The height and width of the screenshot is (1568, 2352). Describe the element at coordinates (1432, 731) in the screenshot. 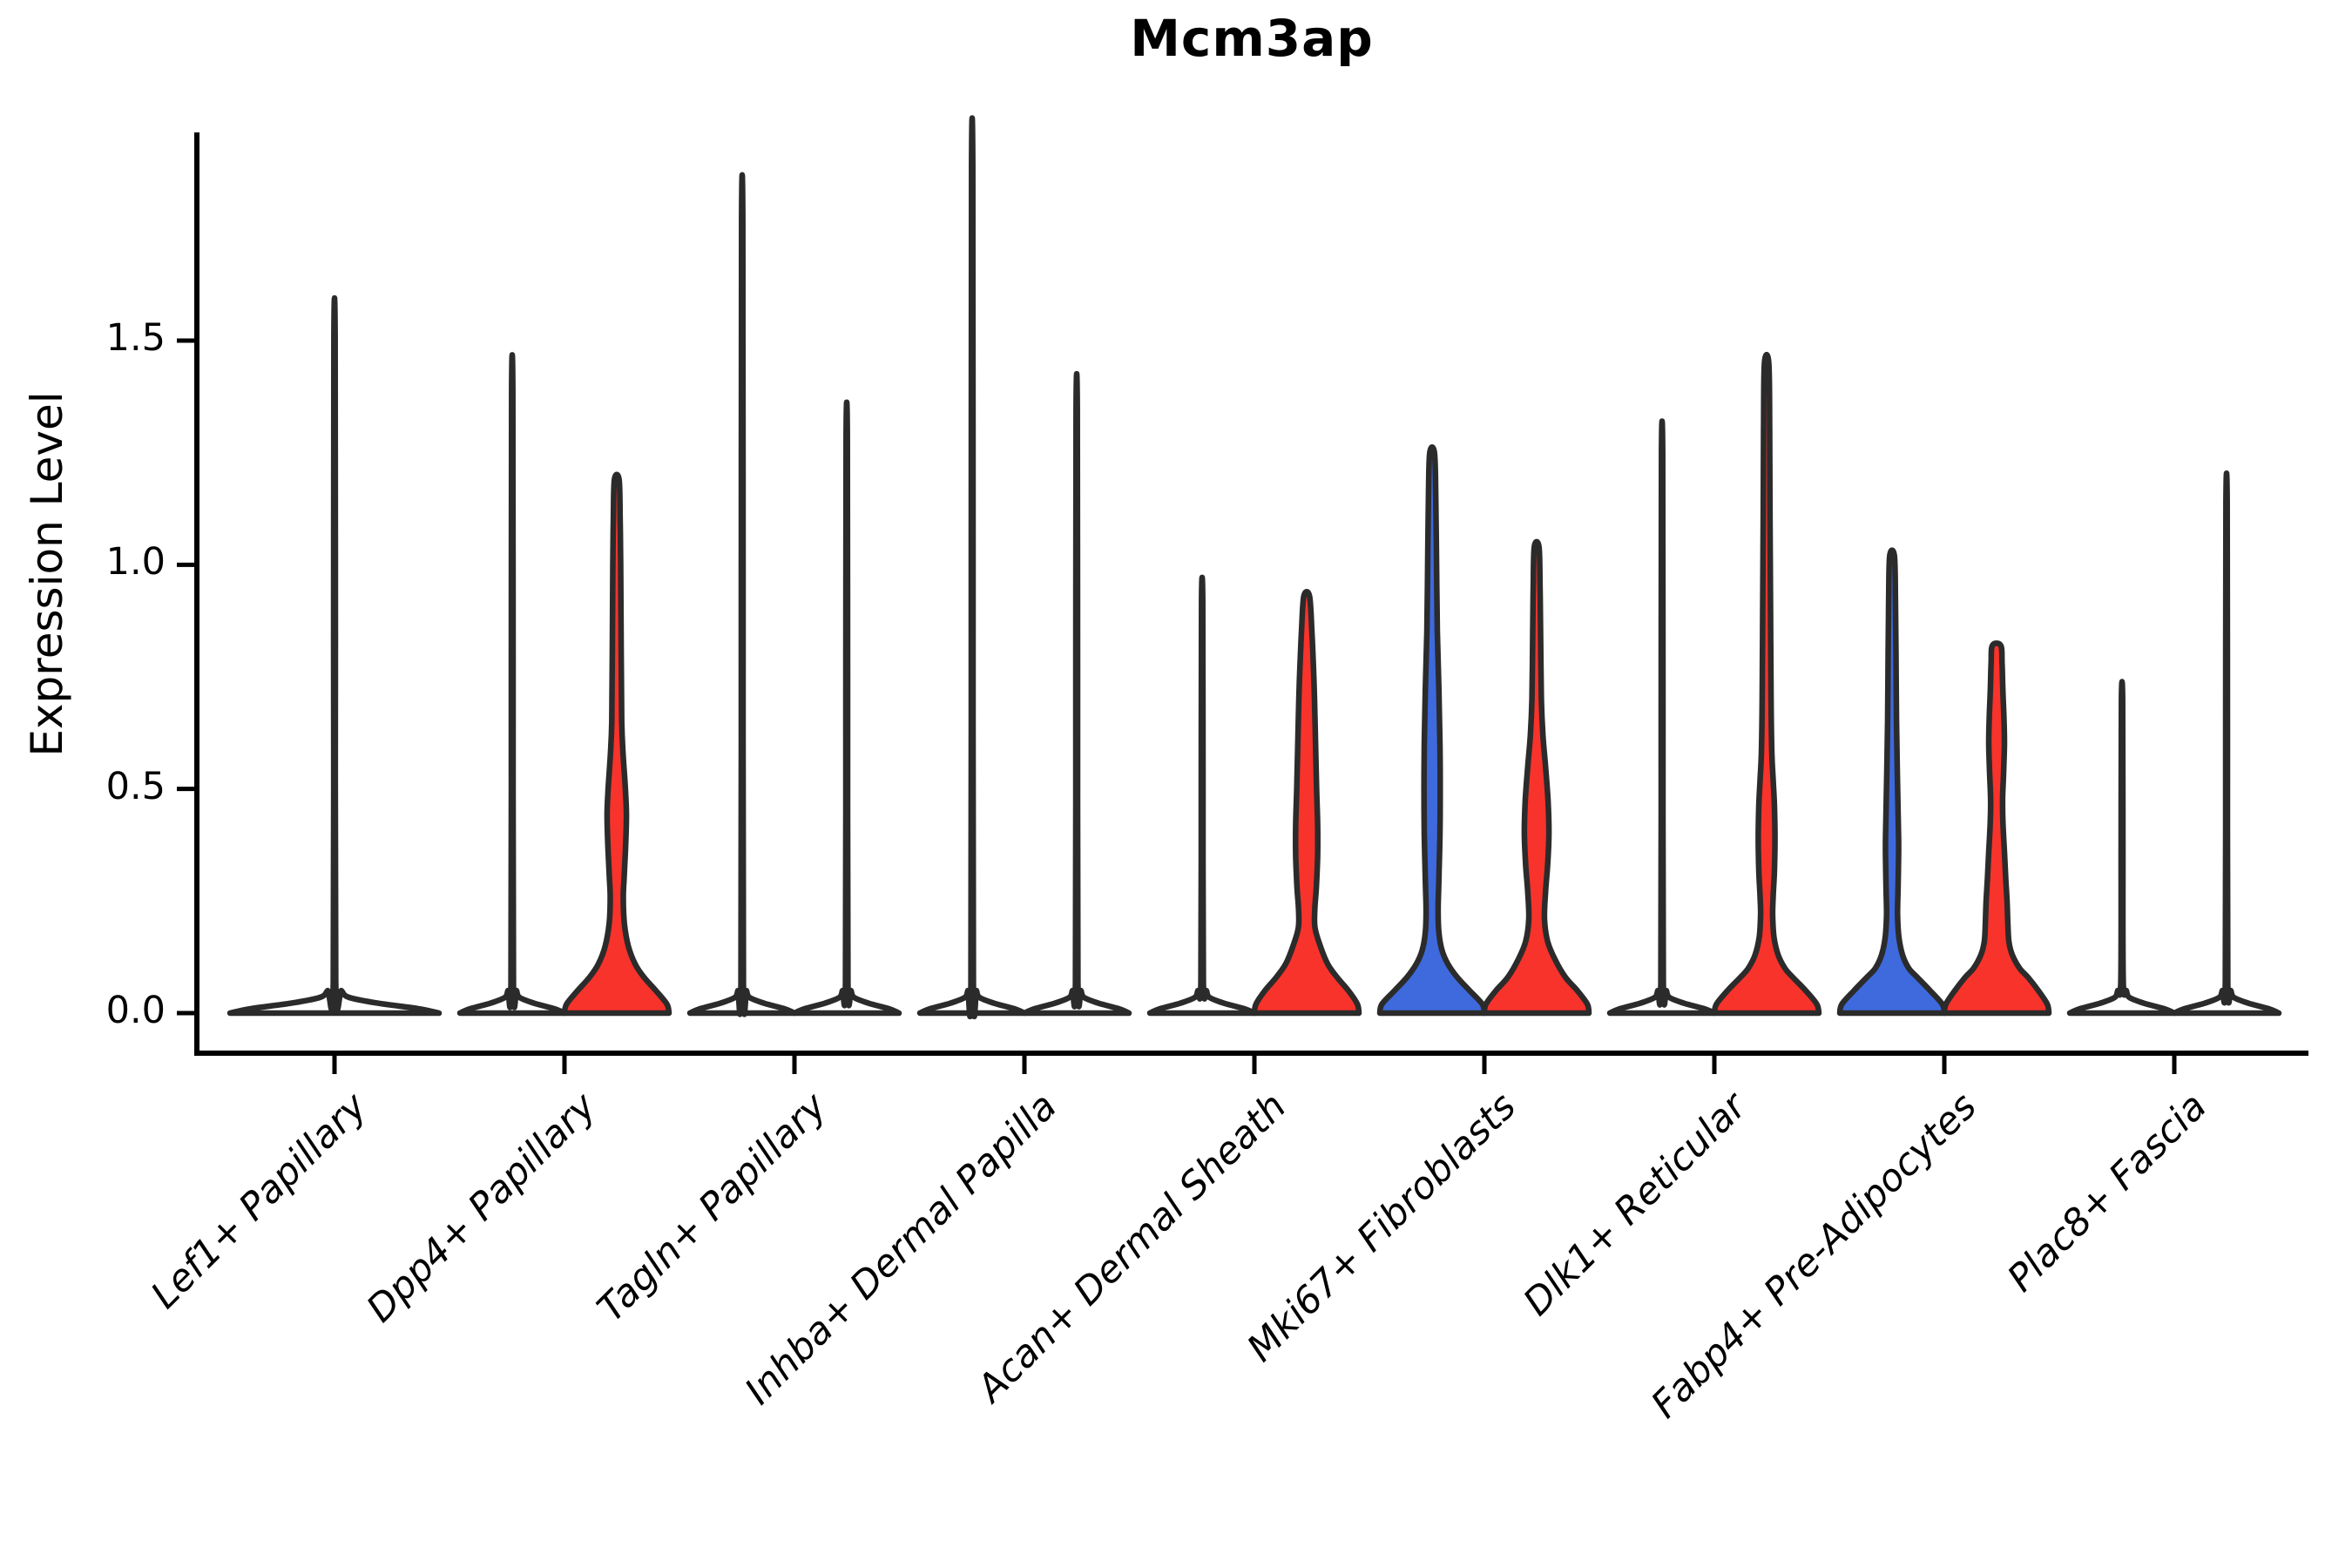

I see `violin-mki67-fibroblasts-left` at that location.